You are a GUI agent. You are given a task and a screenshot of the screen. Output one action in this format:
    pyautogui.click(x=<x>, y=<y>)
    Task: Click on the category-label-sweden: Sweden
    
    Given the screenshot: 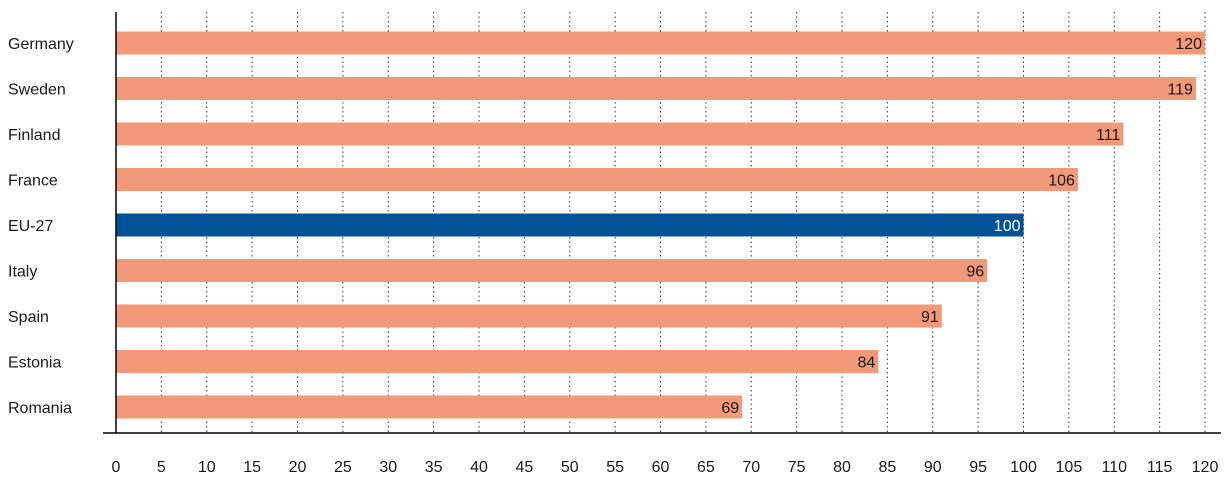 What is the action you would take?
    pyautogui.click(x=37, y=90)
    